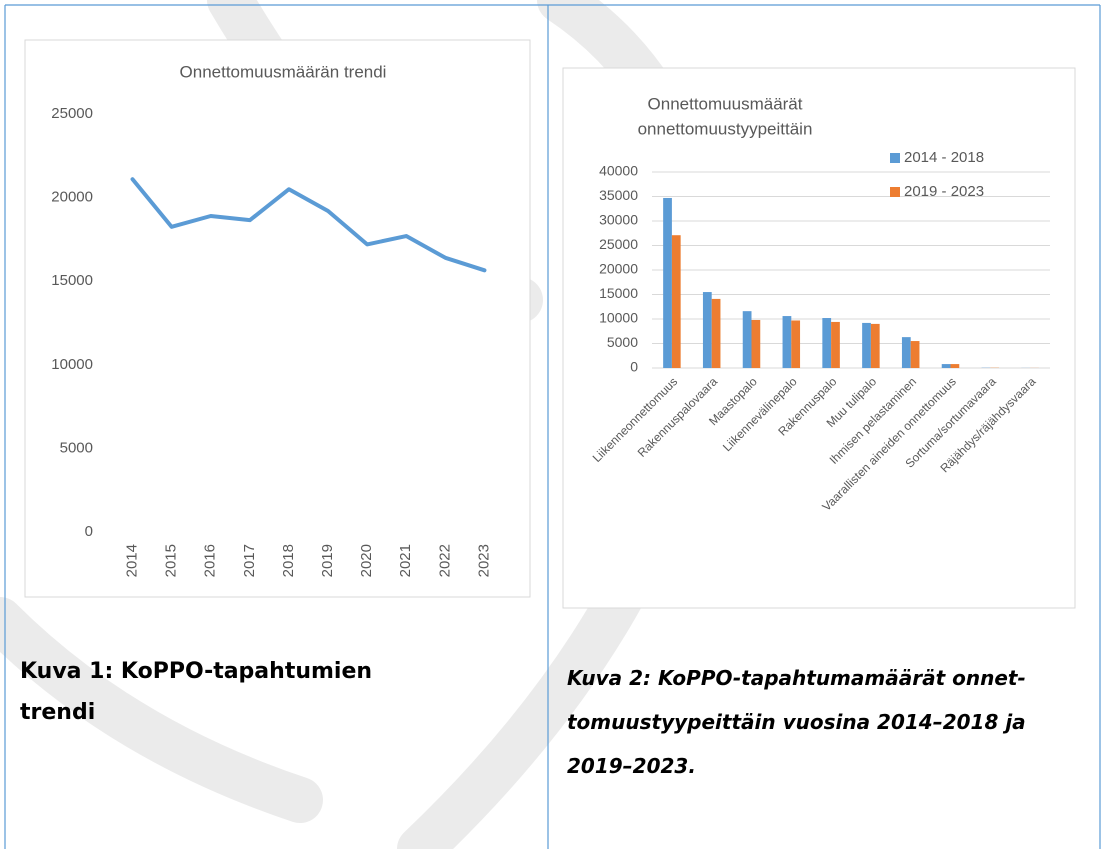  What do you see at coordinates (725, 103) in the screenshot?
I see `chart-title: Onnettomuusmäärät` at bounding box center [725, 103].